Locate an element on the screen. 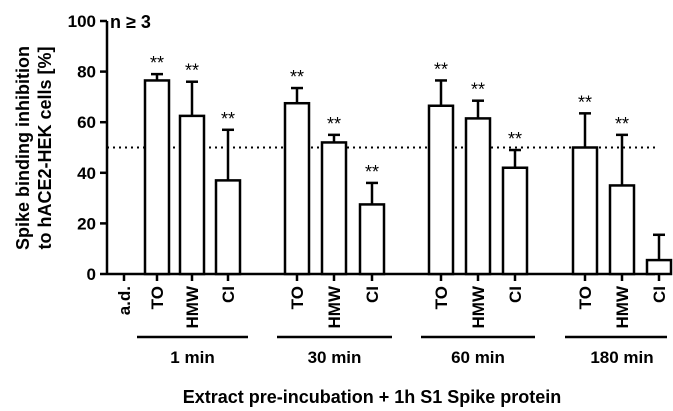 This screenshot has height=411, width=673. y-tick-label: 20 is located at coordinates (86, 223).